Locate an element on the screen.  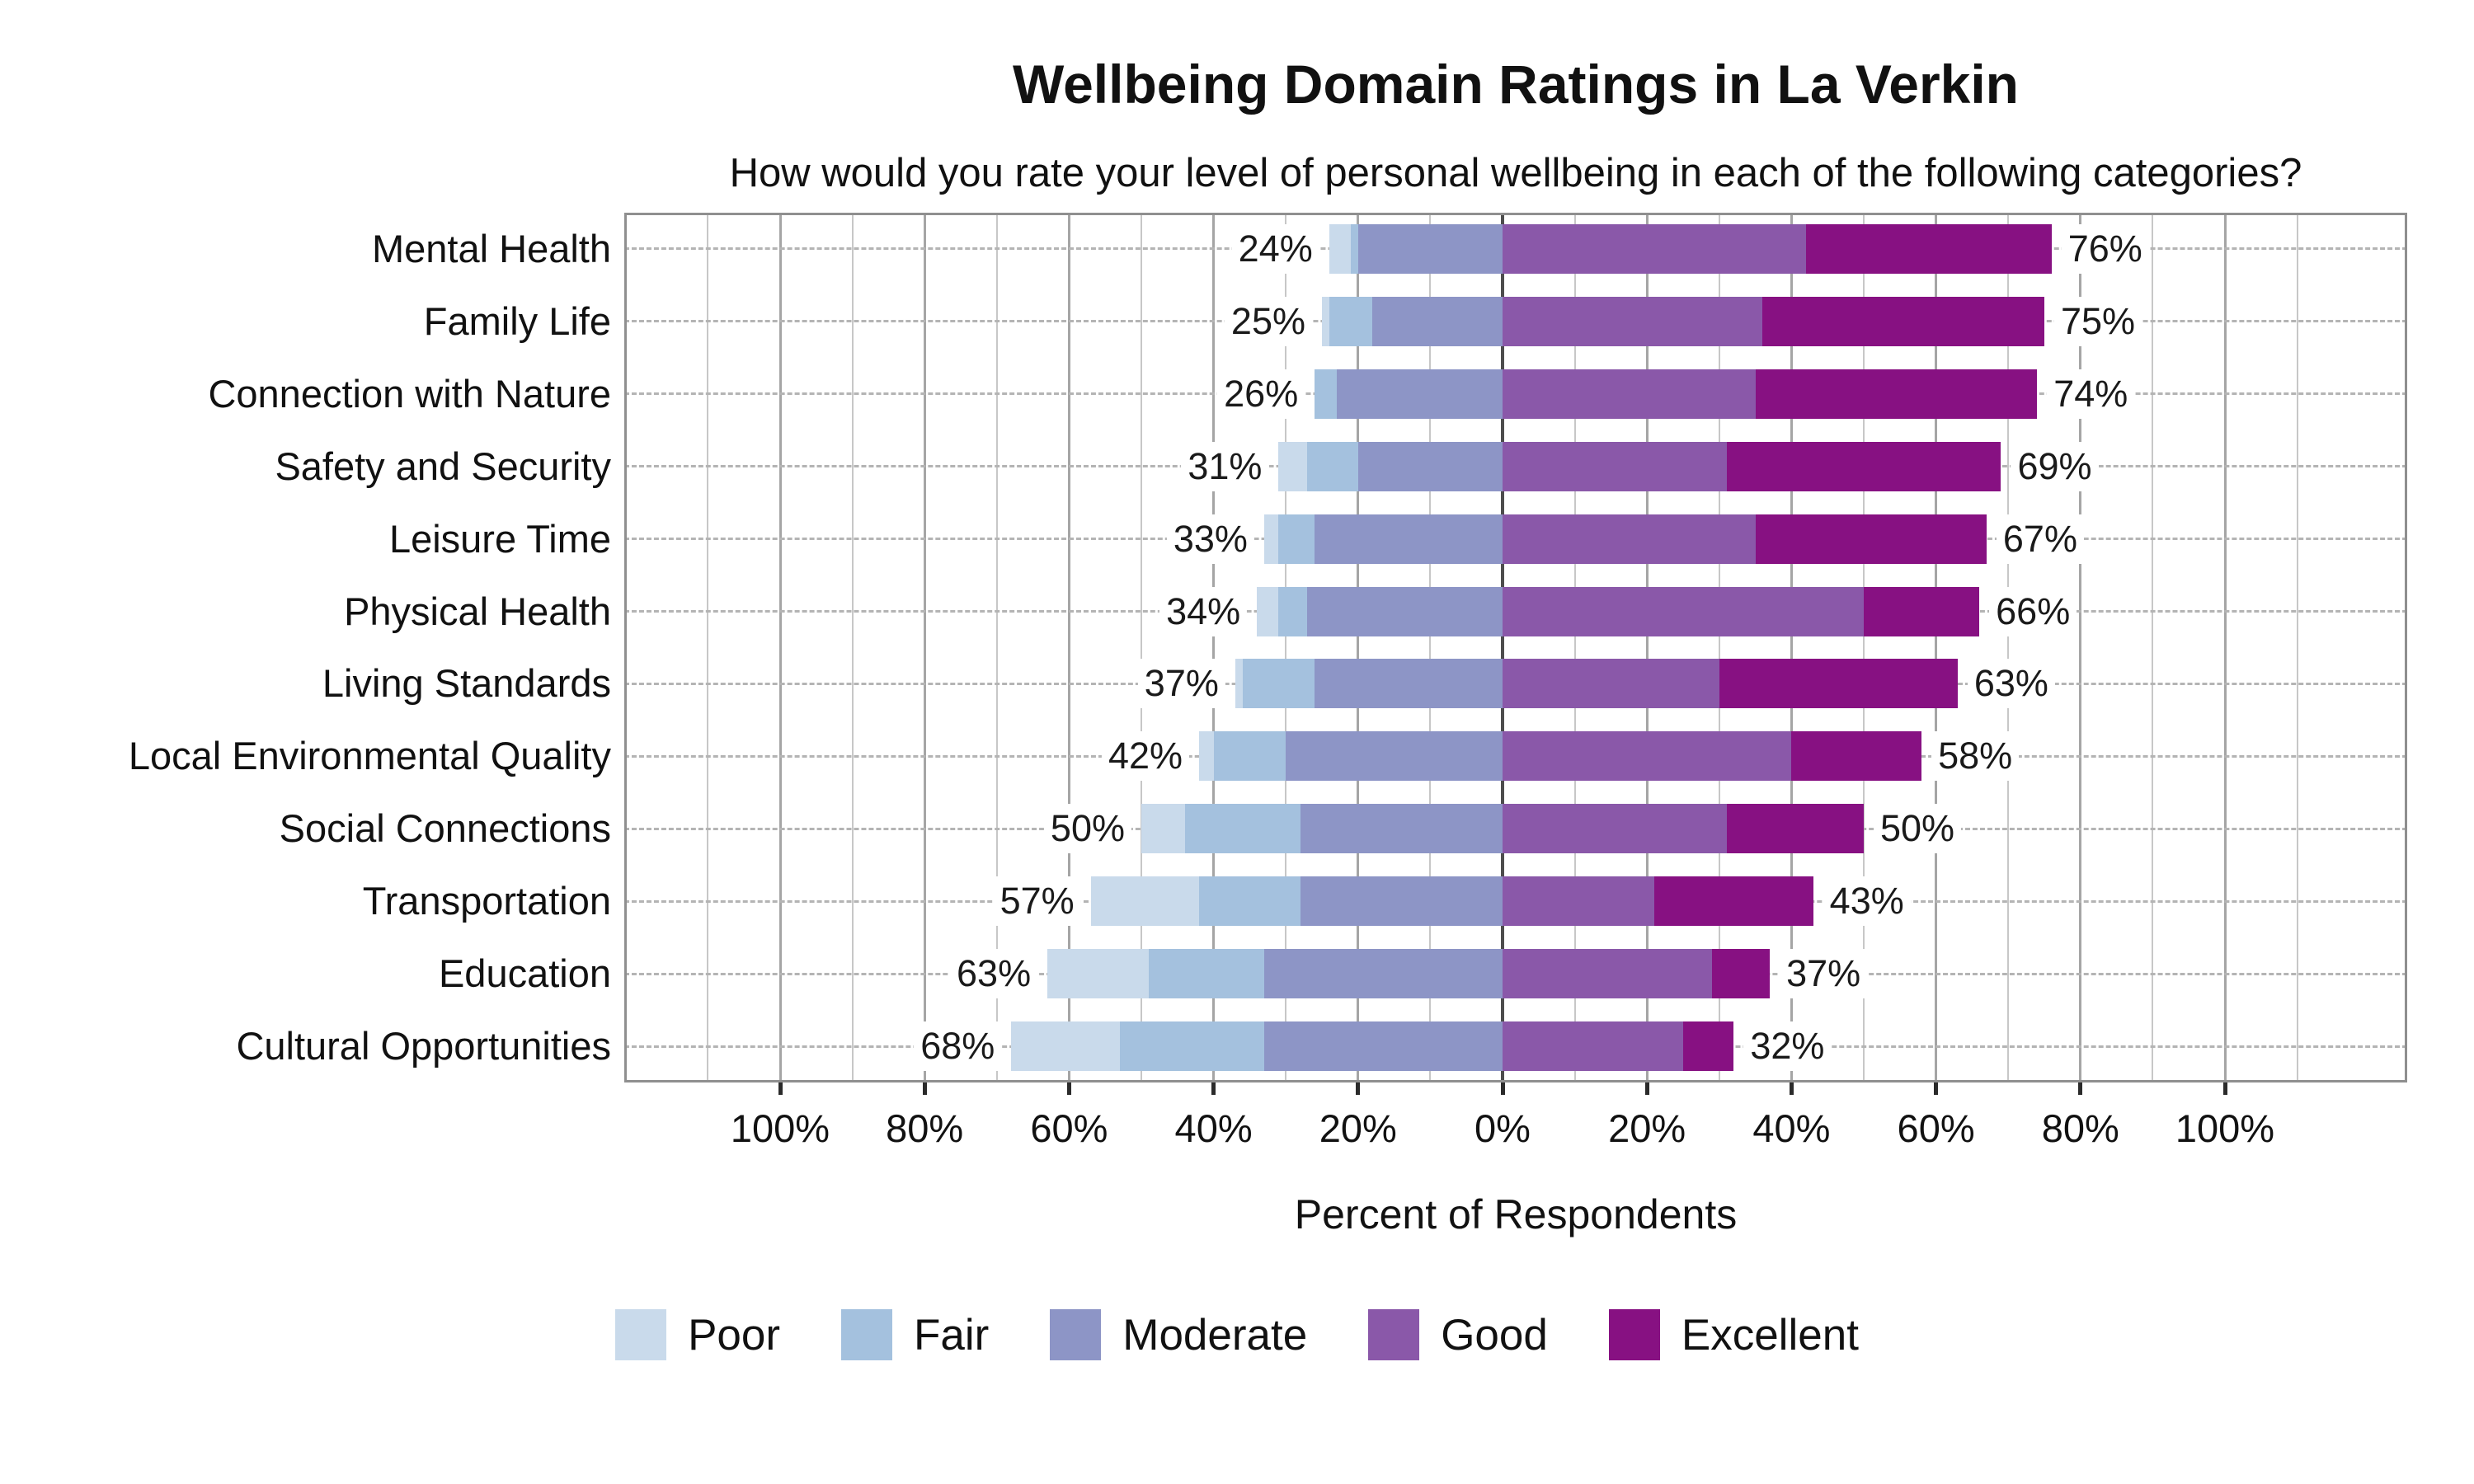
legend-swatch-fair is located at coordinates (867, 1334).